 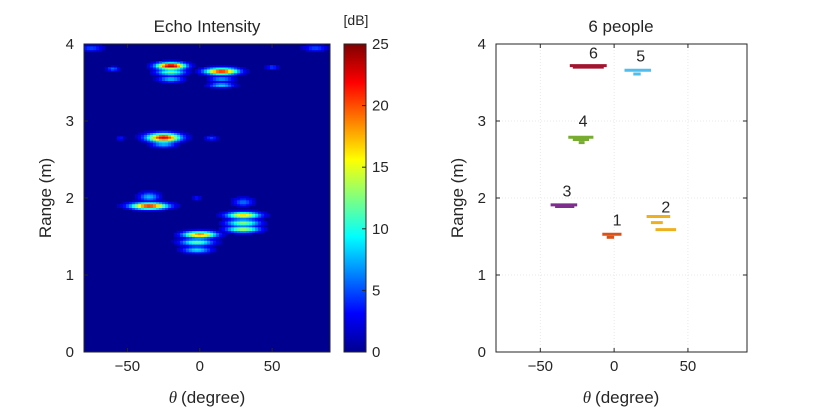 What do you see at coordinates (45, 198) in the screenshot?
I see `heatmap-ylabel: Range (m)` at bounding box center [45, 198].